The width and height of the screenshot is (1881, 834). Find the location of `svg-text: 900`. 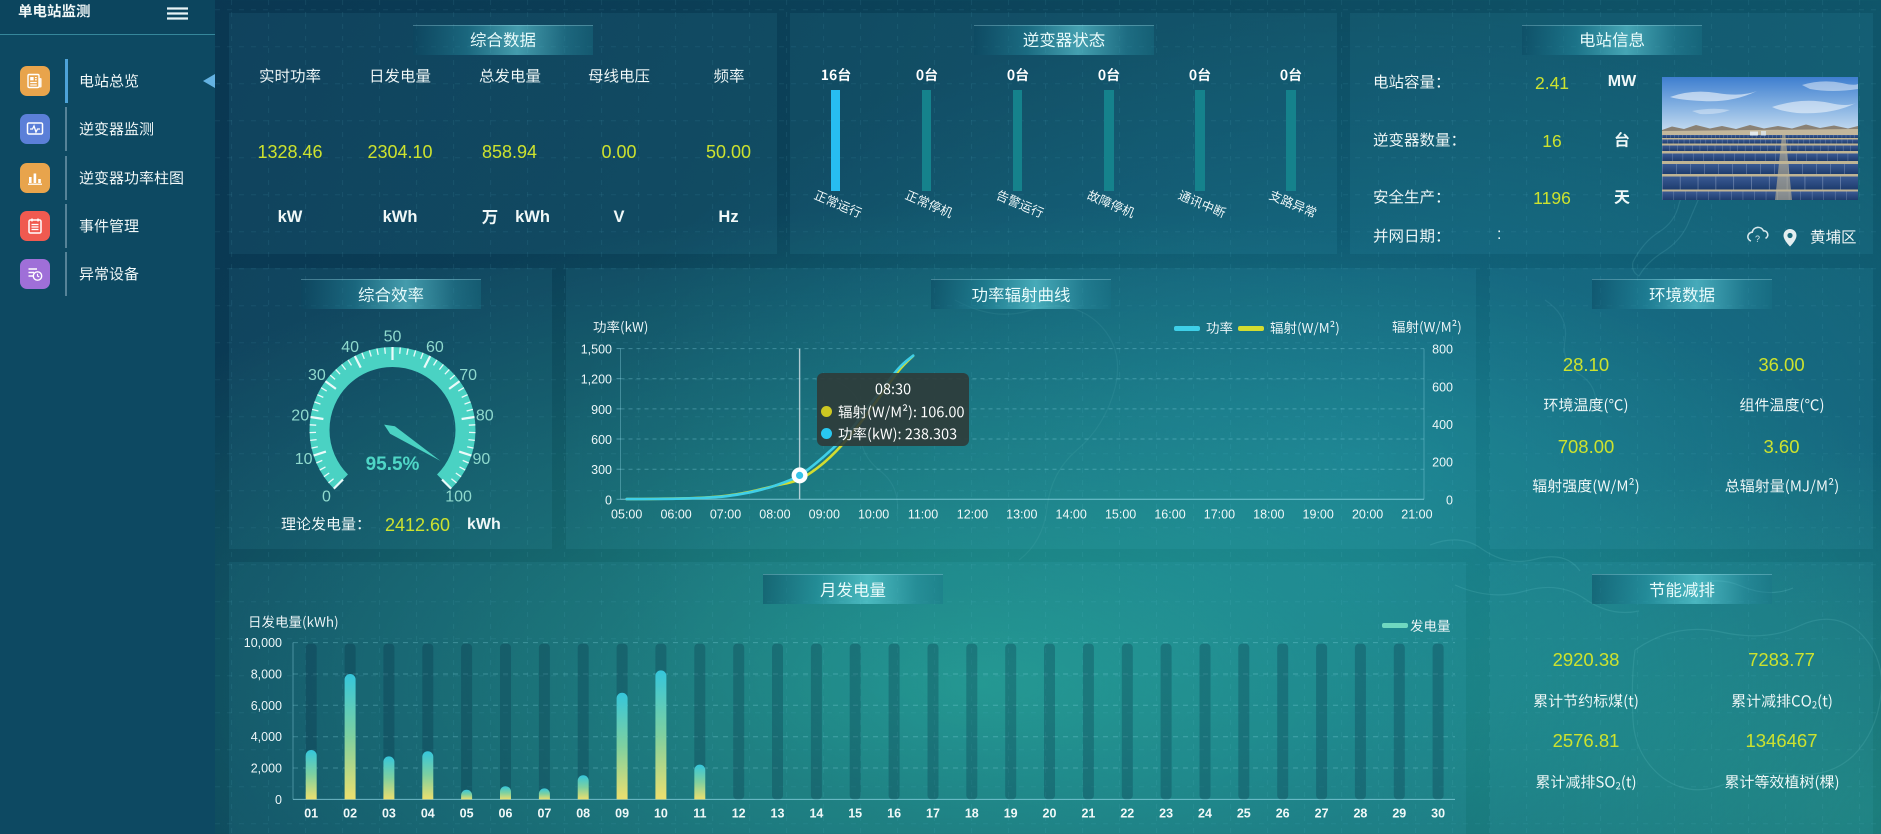

svg-text: 900 is located at coordinates (601, 410).